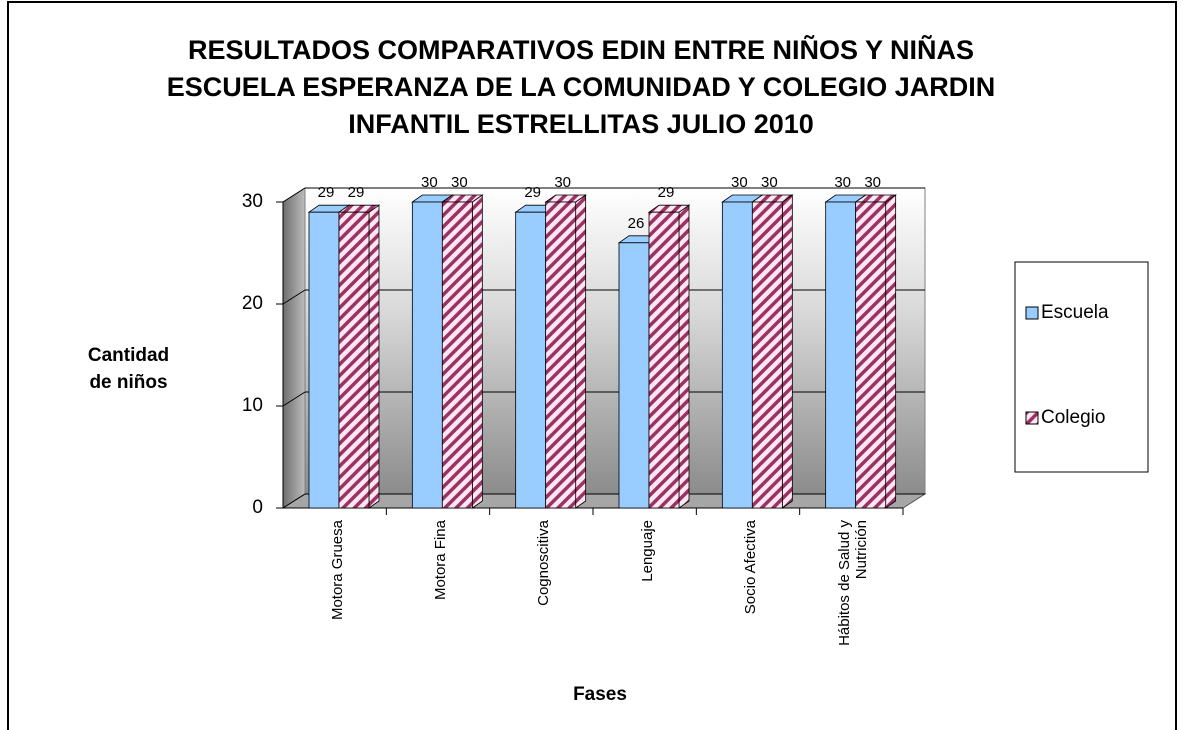 This screenshot has height=730, width=1183. I want to click on y-tick-label: 20, so click(252, 303).